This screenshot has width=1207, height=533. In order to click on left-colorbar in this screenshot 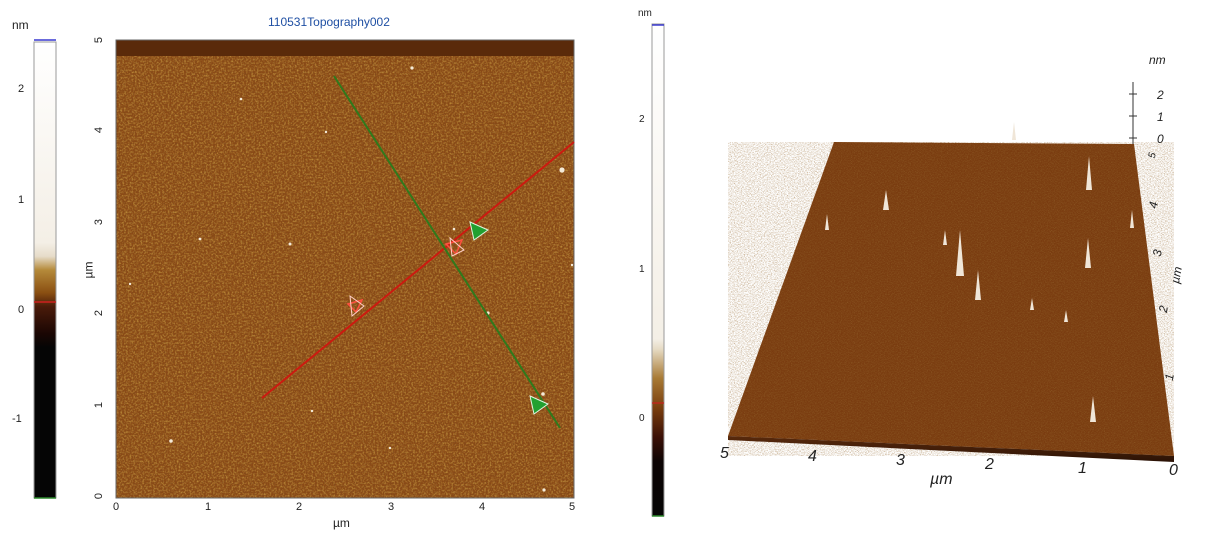, I will do `click(45, 269)`.